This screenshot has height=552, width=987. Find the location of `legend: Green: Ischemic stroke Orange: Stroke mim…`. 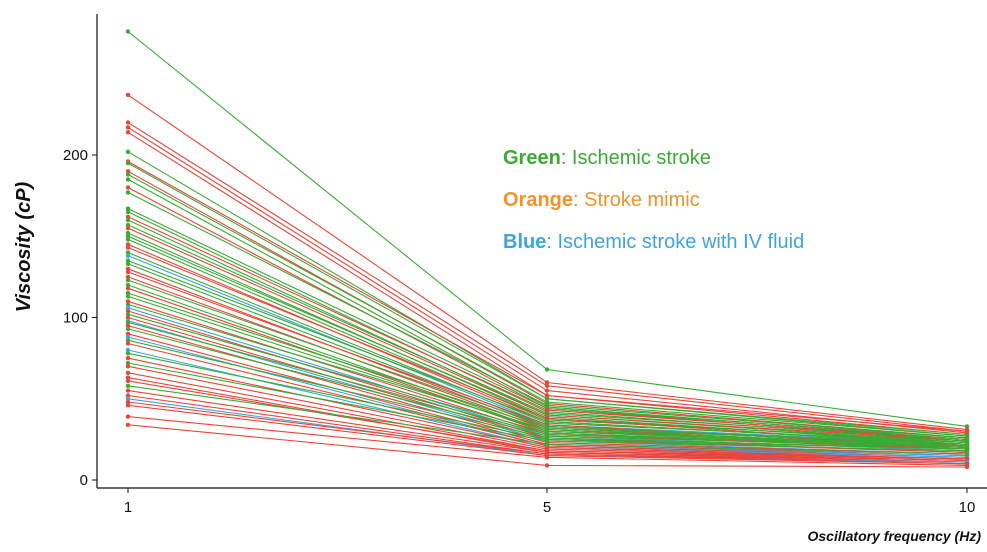

legend: Green: Ischemic stroke Orange: Stroke mim… is located at coordinates (653, 200).